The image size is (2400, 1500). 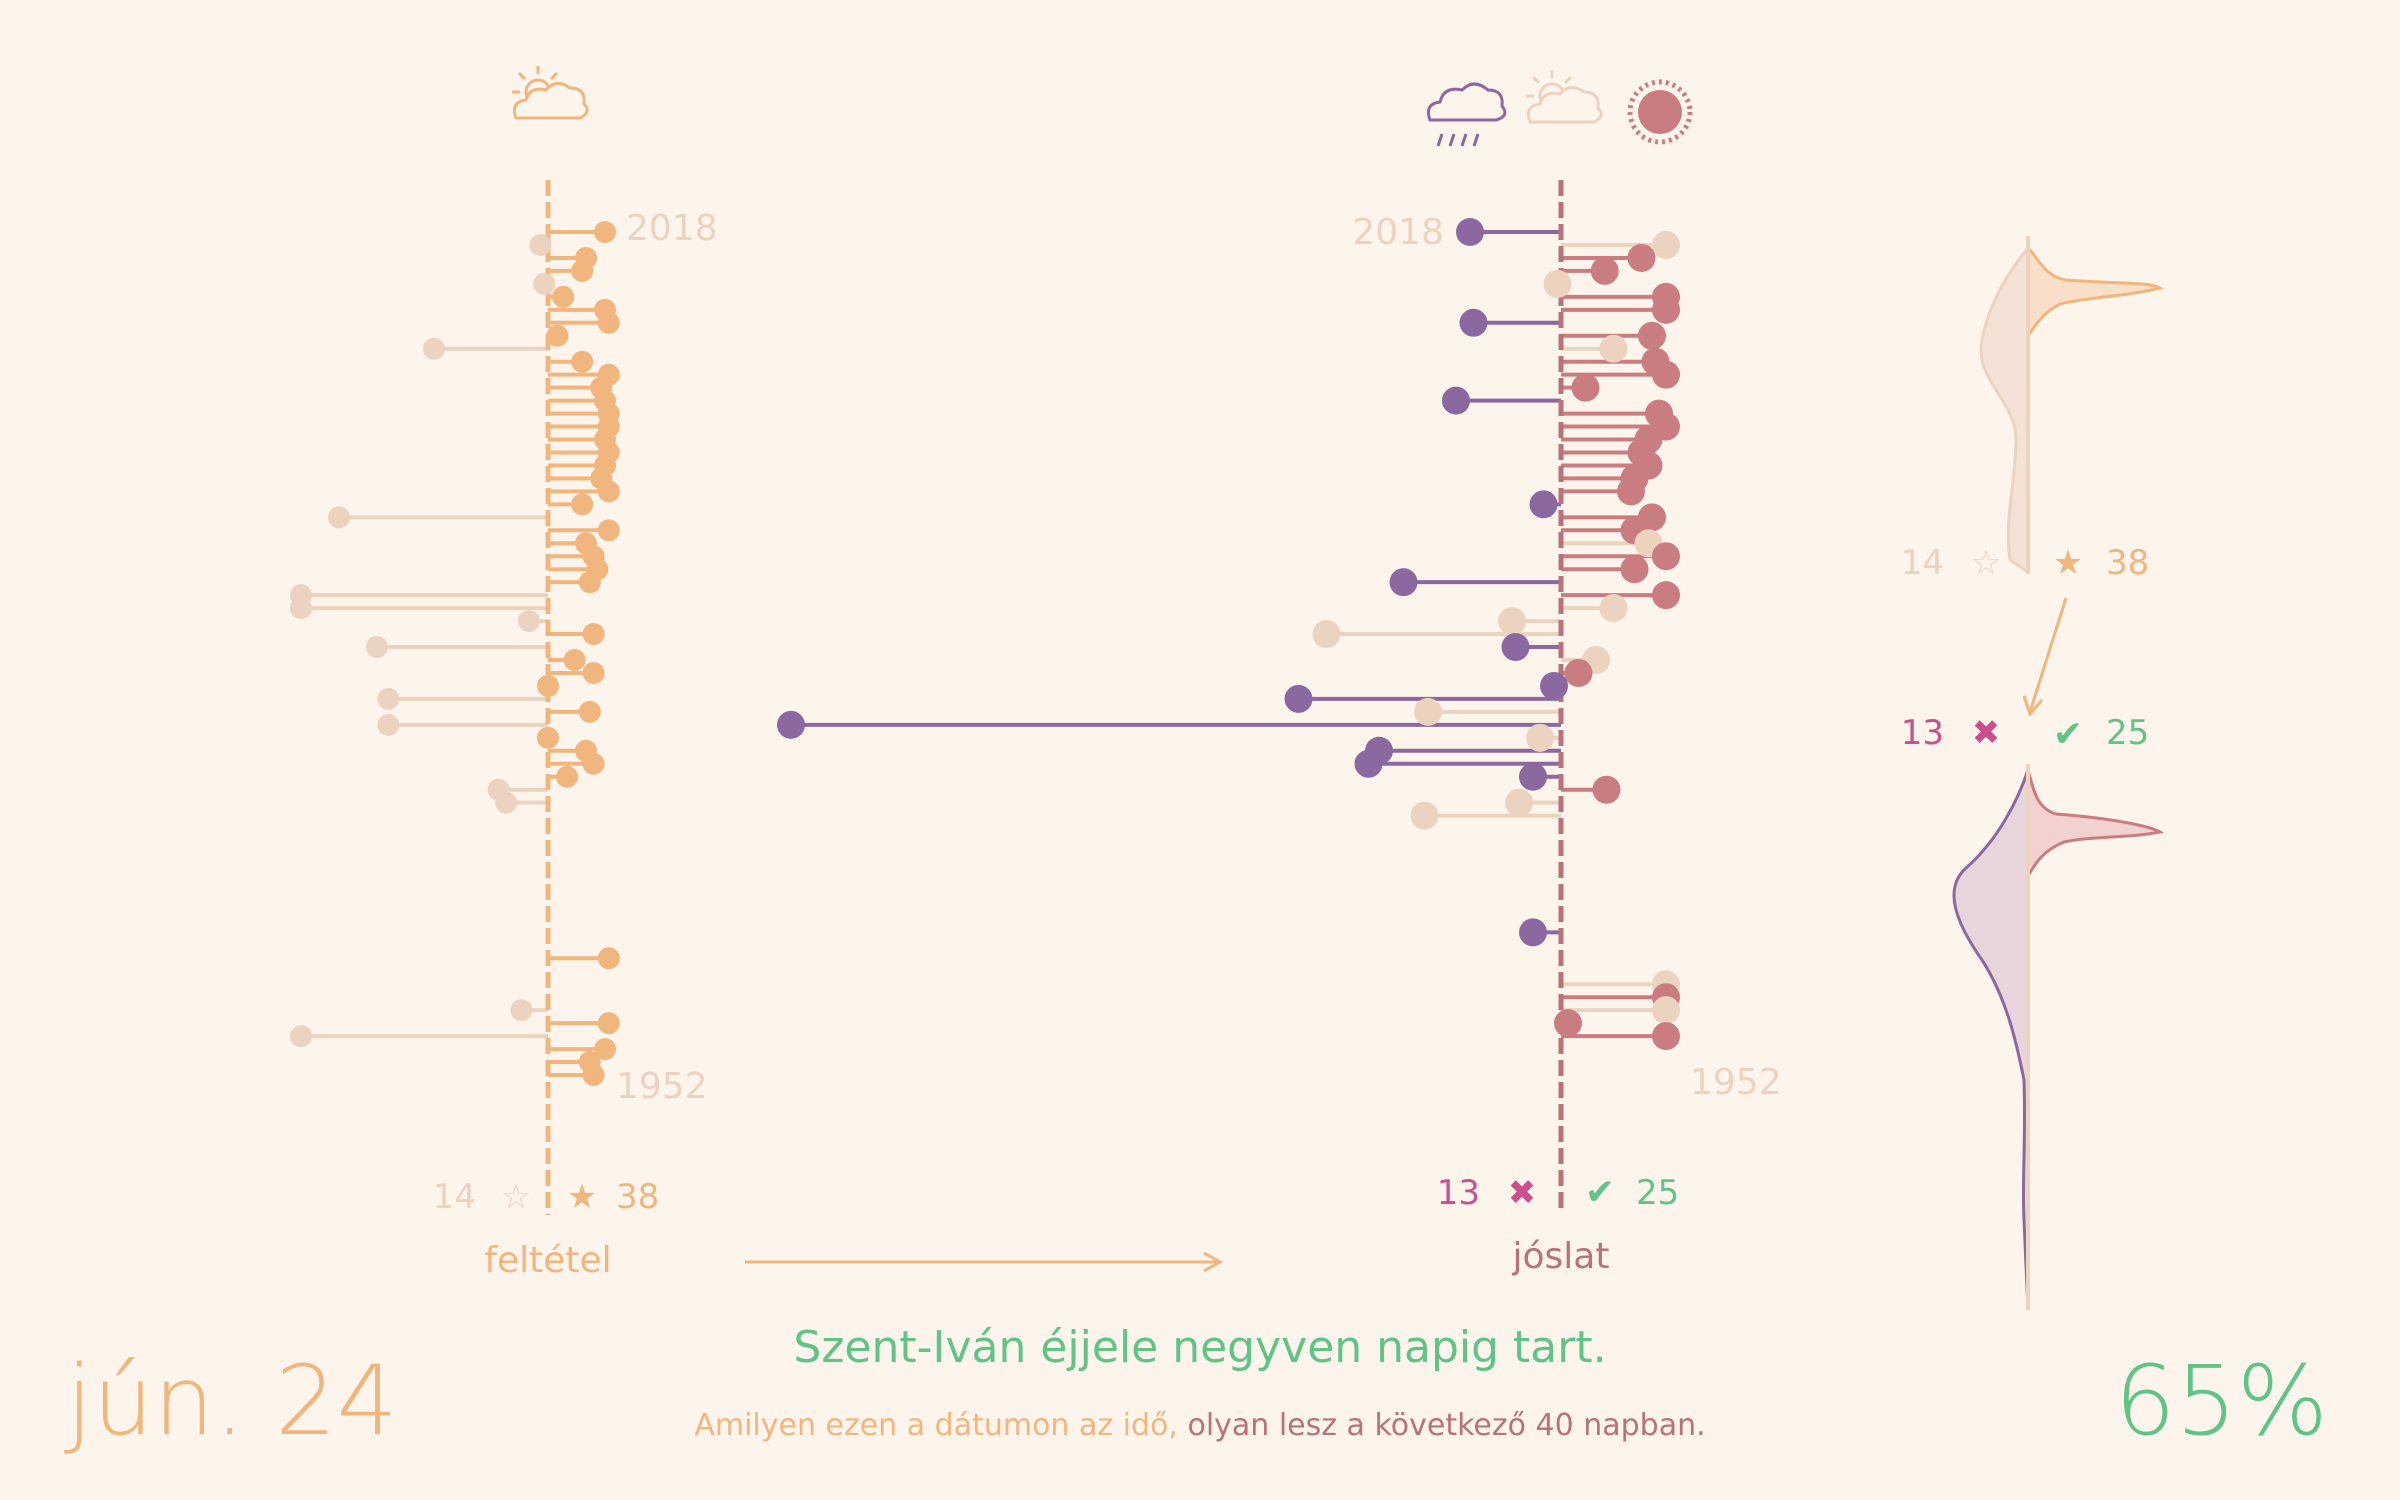 What do you see at coordinates (637, 1197) in the screenshot?
I see `condition-good-count: 38` at bounding box center [637, 1197].